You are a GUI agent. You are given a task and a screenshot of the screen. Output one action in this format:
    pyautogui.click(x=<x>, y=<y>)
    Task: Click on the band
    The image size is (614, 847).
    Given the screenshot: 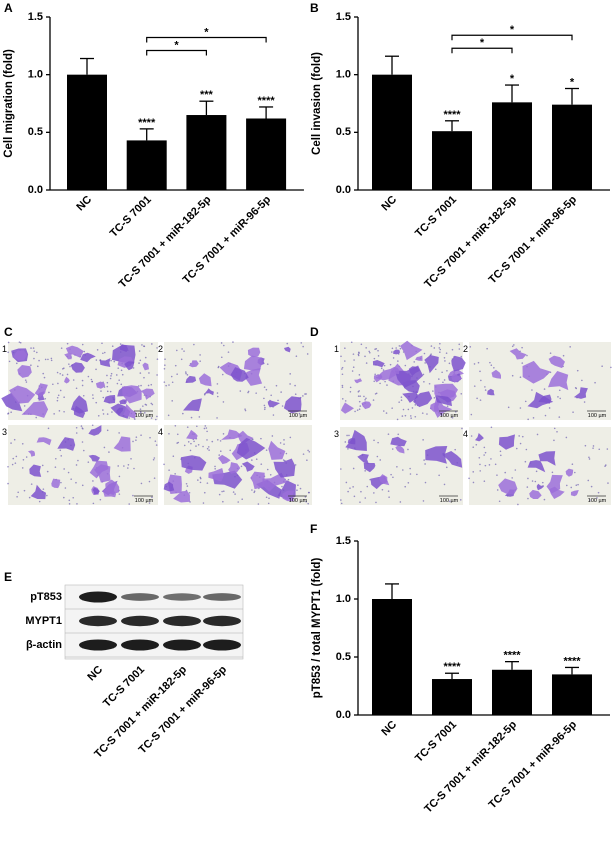 What is the action you would take?
    pyautogui.click(x=140, y=621)
    